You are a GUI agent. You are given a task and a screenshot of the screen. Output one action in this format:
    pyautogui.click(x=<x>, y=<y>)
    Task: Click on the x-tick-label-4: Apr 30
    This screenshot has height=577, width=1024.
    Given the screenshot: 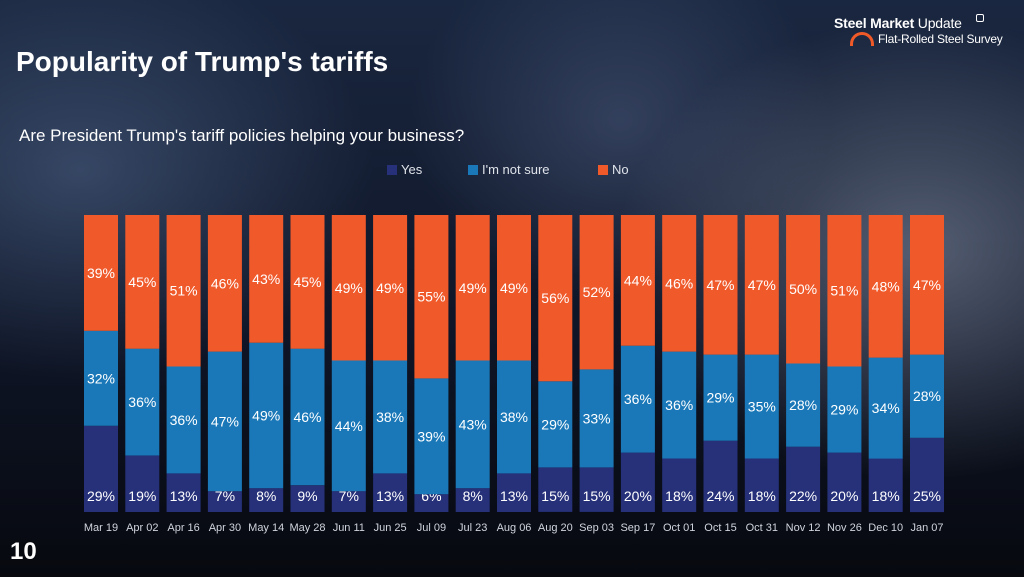 What is the action you would take?
    pyautogui.click(x=225, y=528)
    